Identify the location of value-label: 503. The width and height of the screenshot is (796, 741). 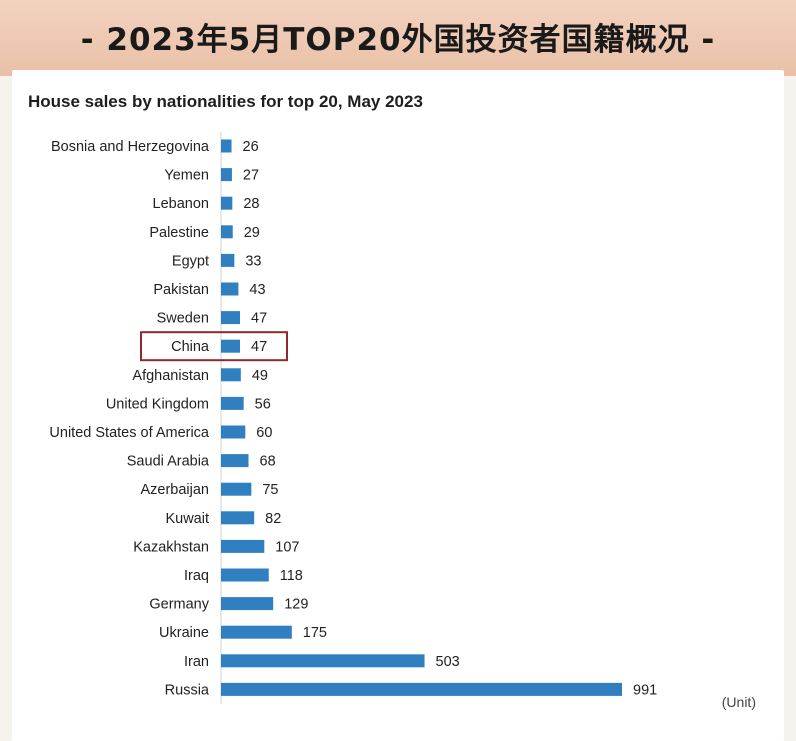
(448, 662).